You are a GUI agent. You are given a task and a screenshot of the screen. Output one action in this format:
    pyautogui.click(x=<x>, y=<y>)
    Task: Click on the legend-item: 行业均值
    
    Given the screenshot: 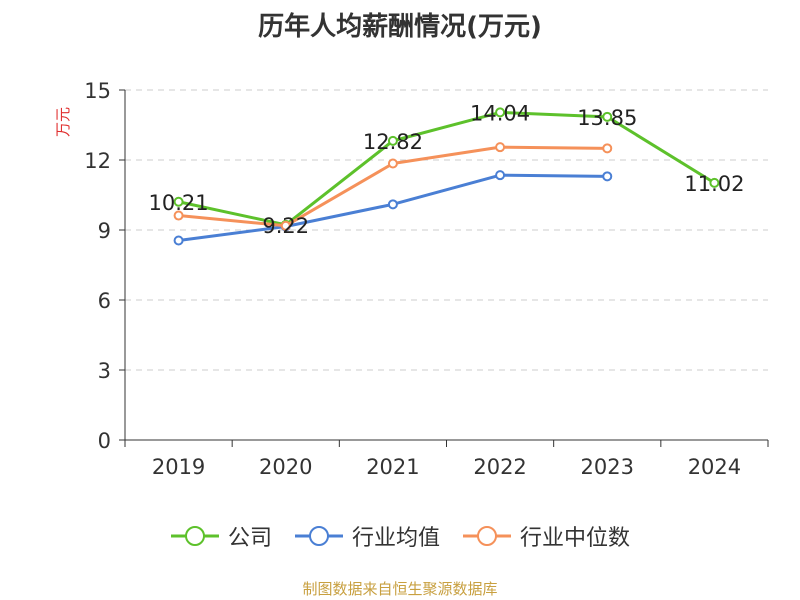 What is the action you would take?
    pyautogui.click(x=367, y=536)
    